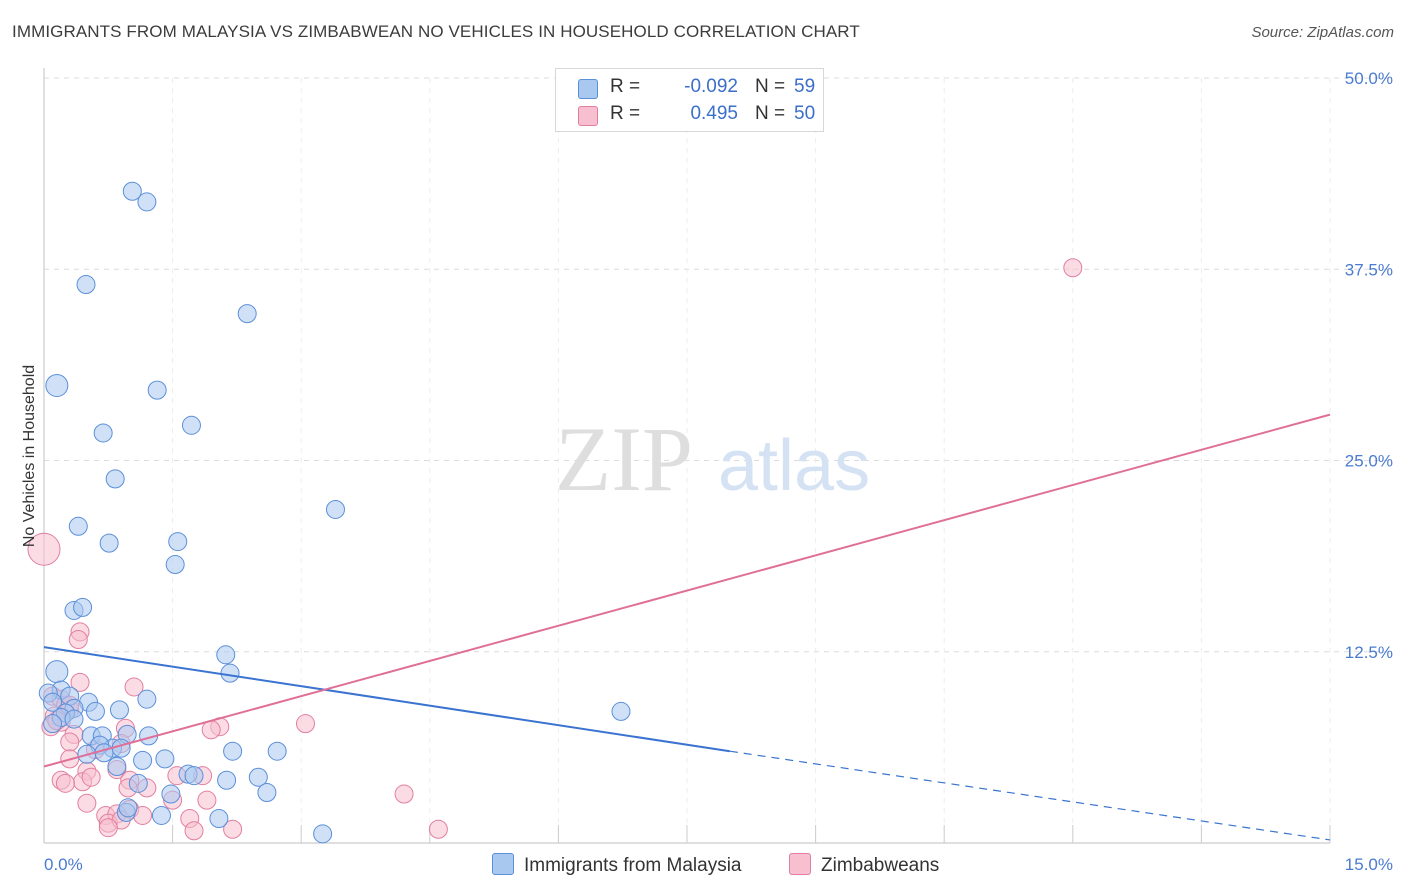 The width and height of the screenshot is (1406, 892). What do you see at coordinates (711, 86) in the screenshot?
I see `legend-r-value: -0.092` at bounding box center [711, 86].